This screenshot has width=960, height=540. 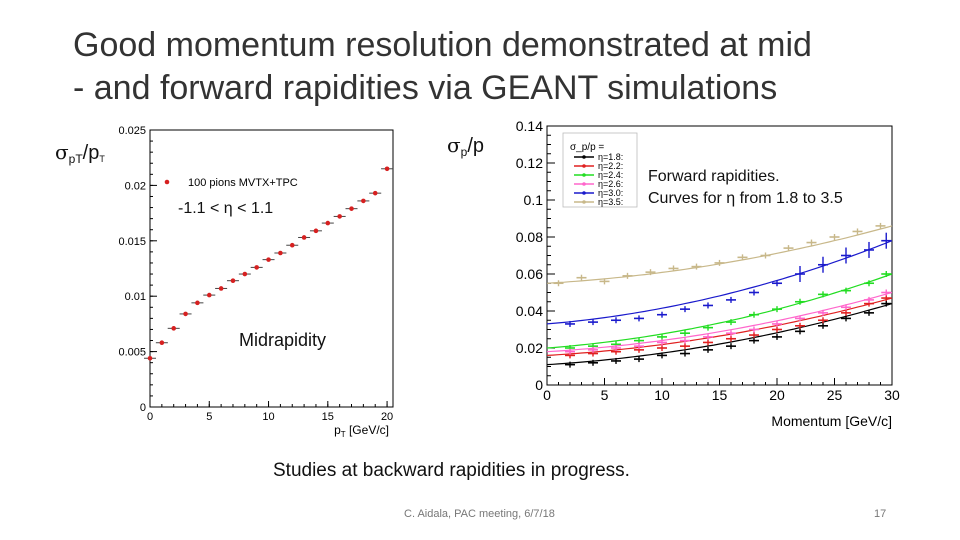 I want to click on right-x-tick-label: 10, so click(x=662, y=395).